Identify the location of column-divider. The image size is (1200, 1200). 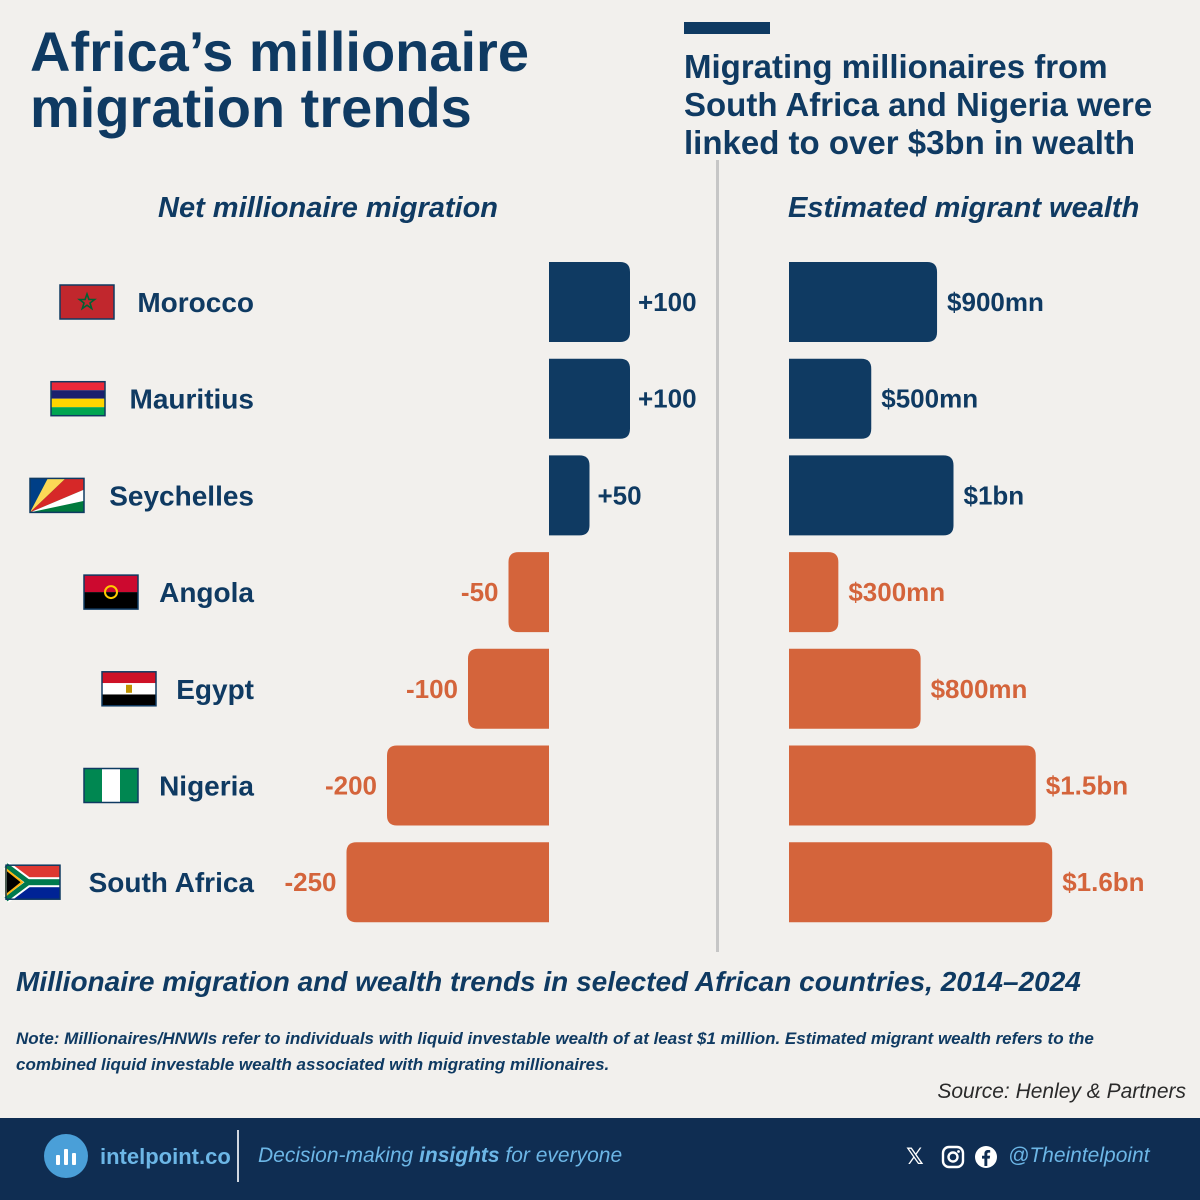
(717, 556).